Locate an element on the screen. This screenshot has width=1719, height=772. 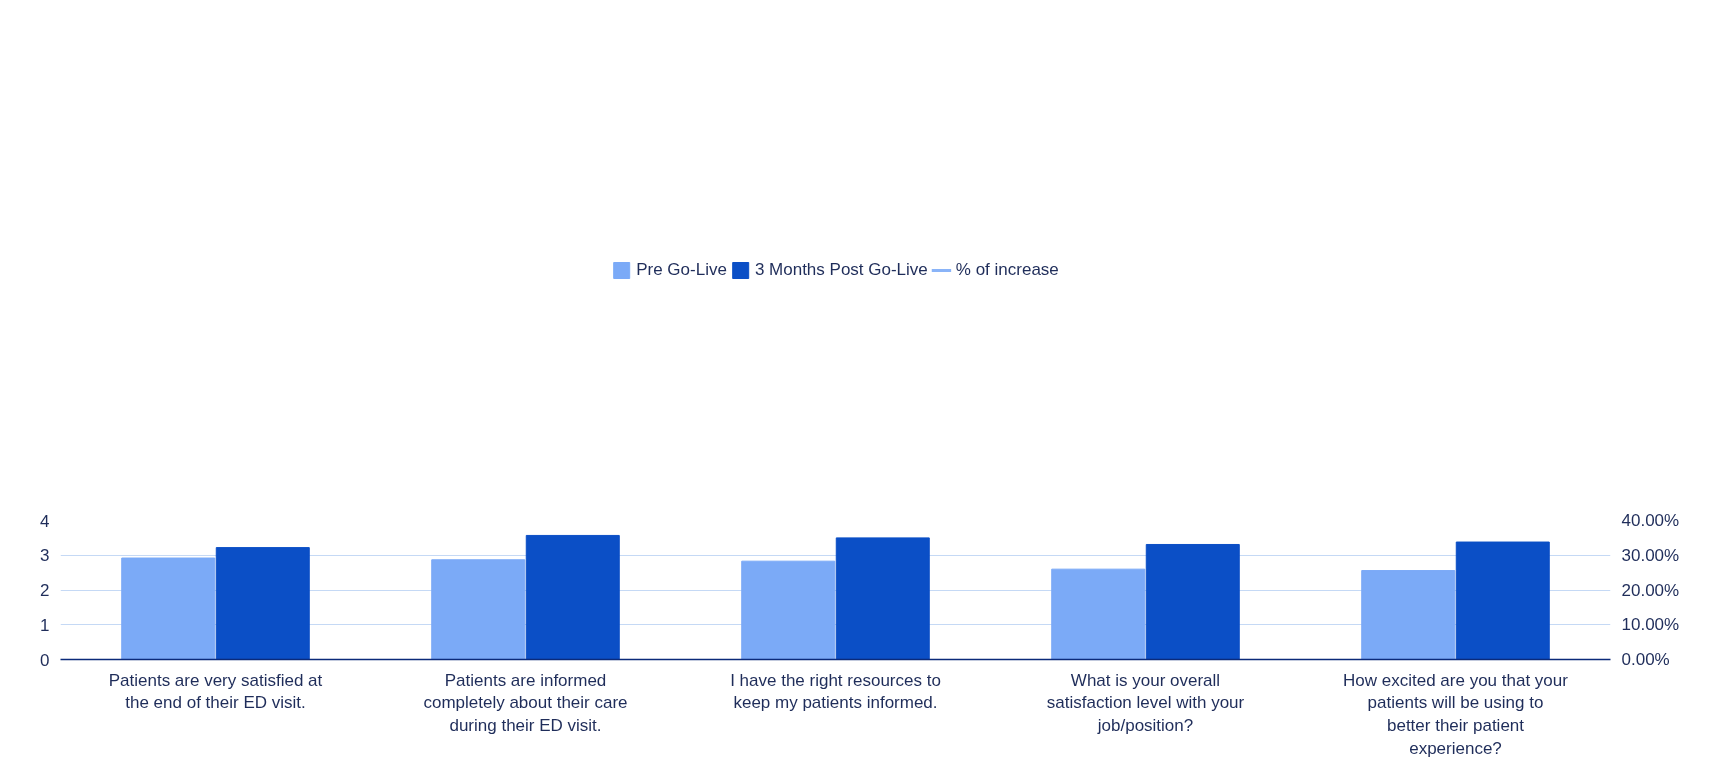
y2-tick-label: 10.00% is located at coordinates (1650, 625).